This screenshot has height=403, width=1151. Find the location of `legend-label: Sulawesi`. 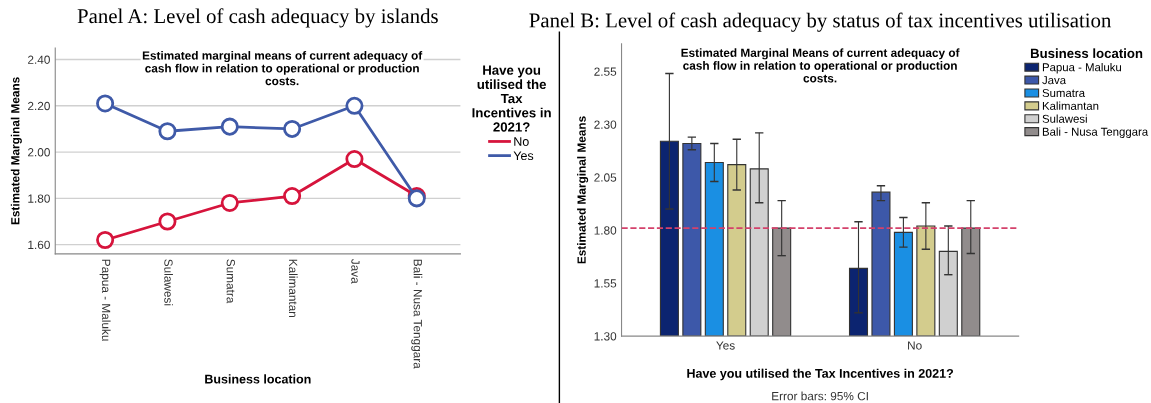

legend-label: Sulawesi is located at coordinates (1064, 118).